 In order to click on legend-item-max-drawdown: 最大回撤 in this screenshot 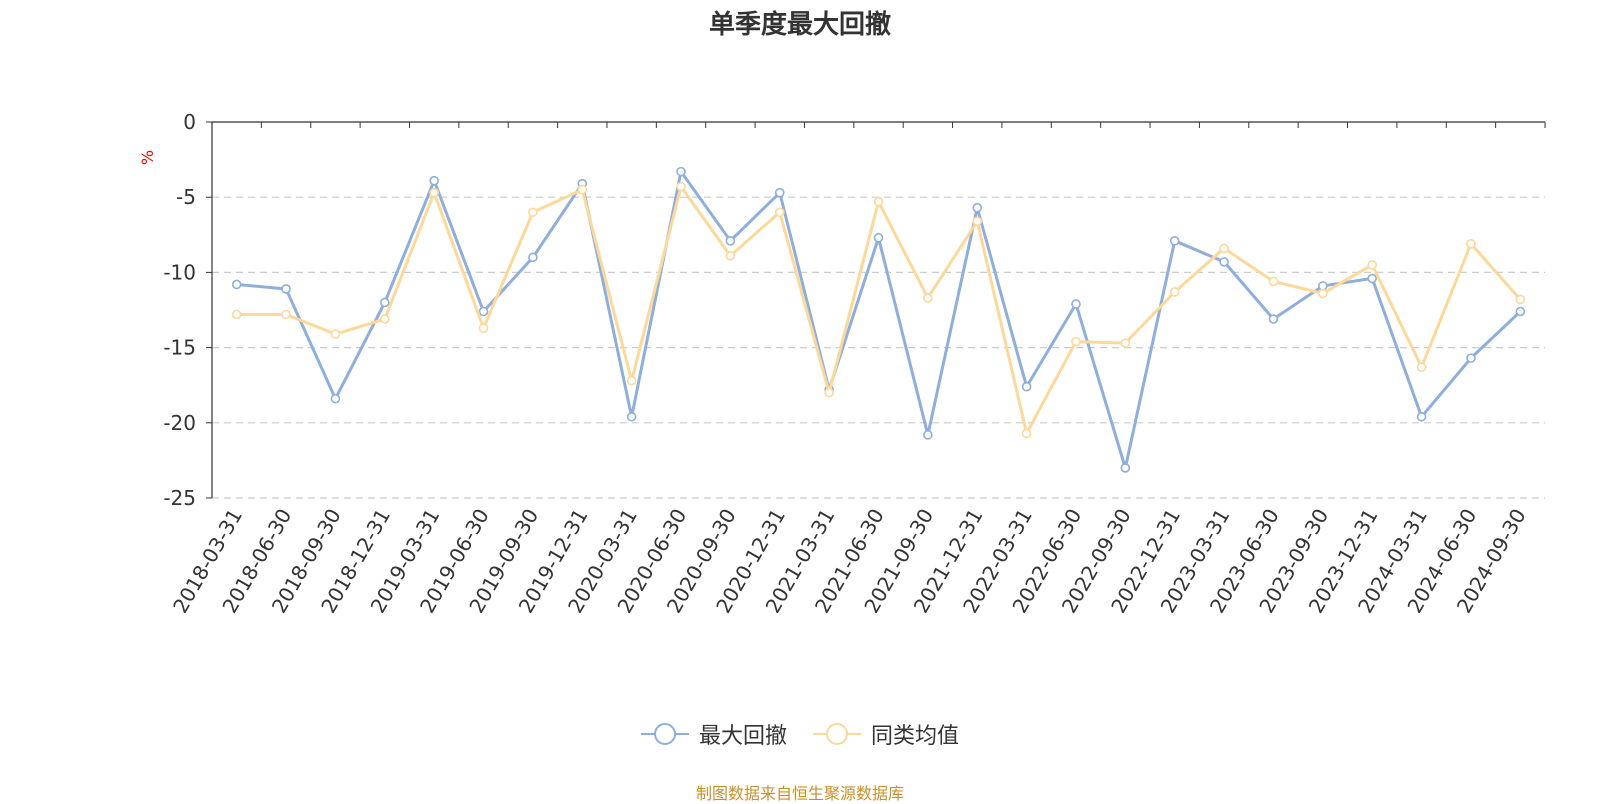, I will do `click(713, 734)`.